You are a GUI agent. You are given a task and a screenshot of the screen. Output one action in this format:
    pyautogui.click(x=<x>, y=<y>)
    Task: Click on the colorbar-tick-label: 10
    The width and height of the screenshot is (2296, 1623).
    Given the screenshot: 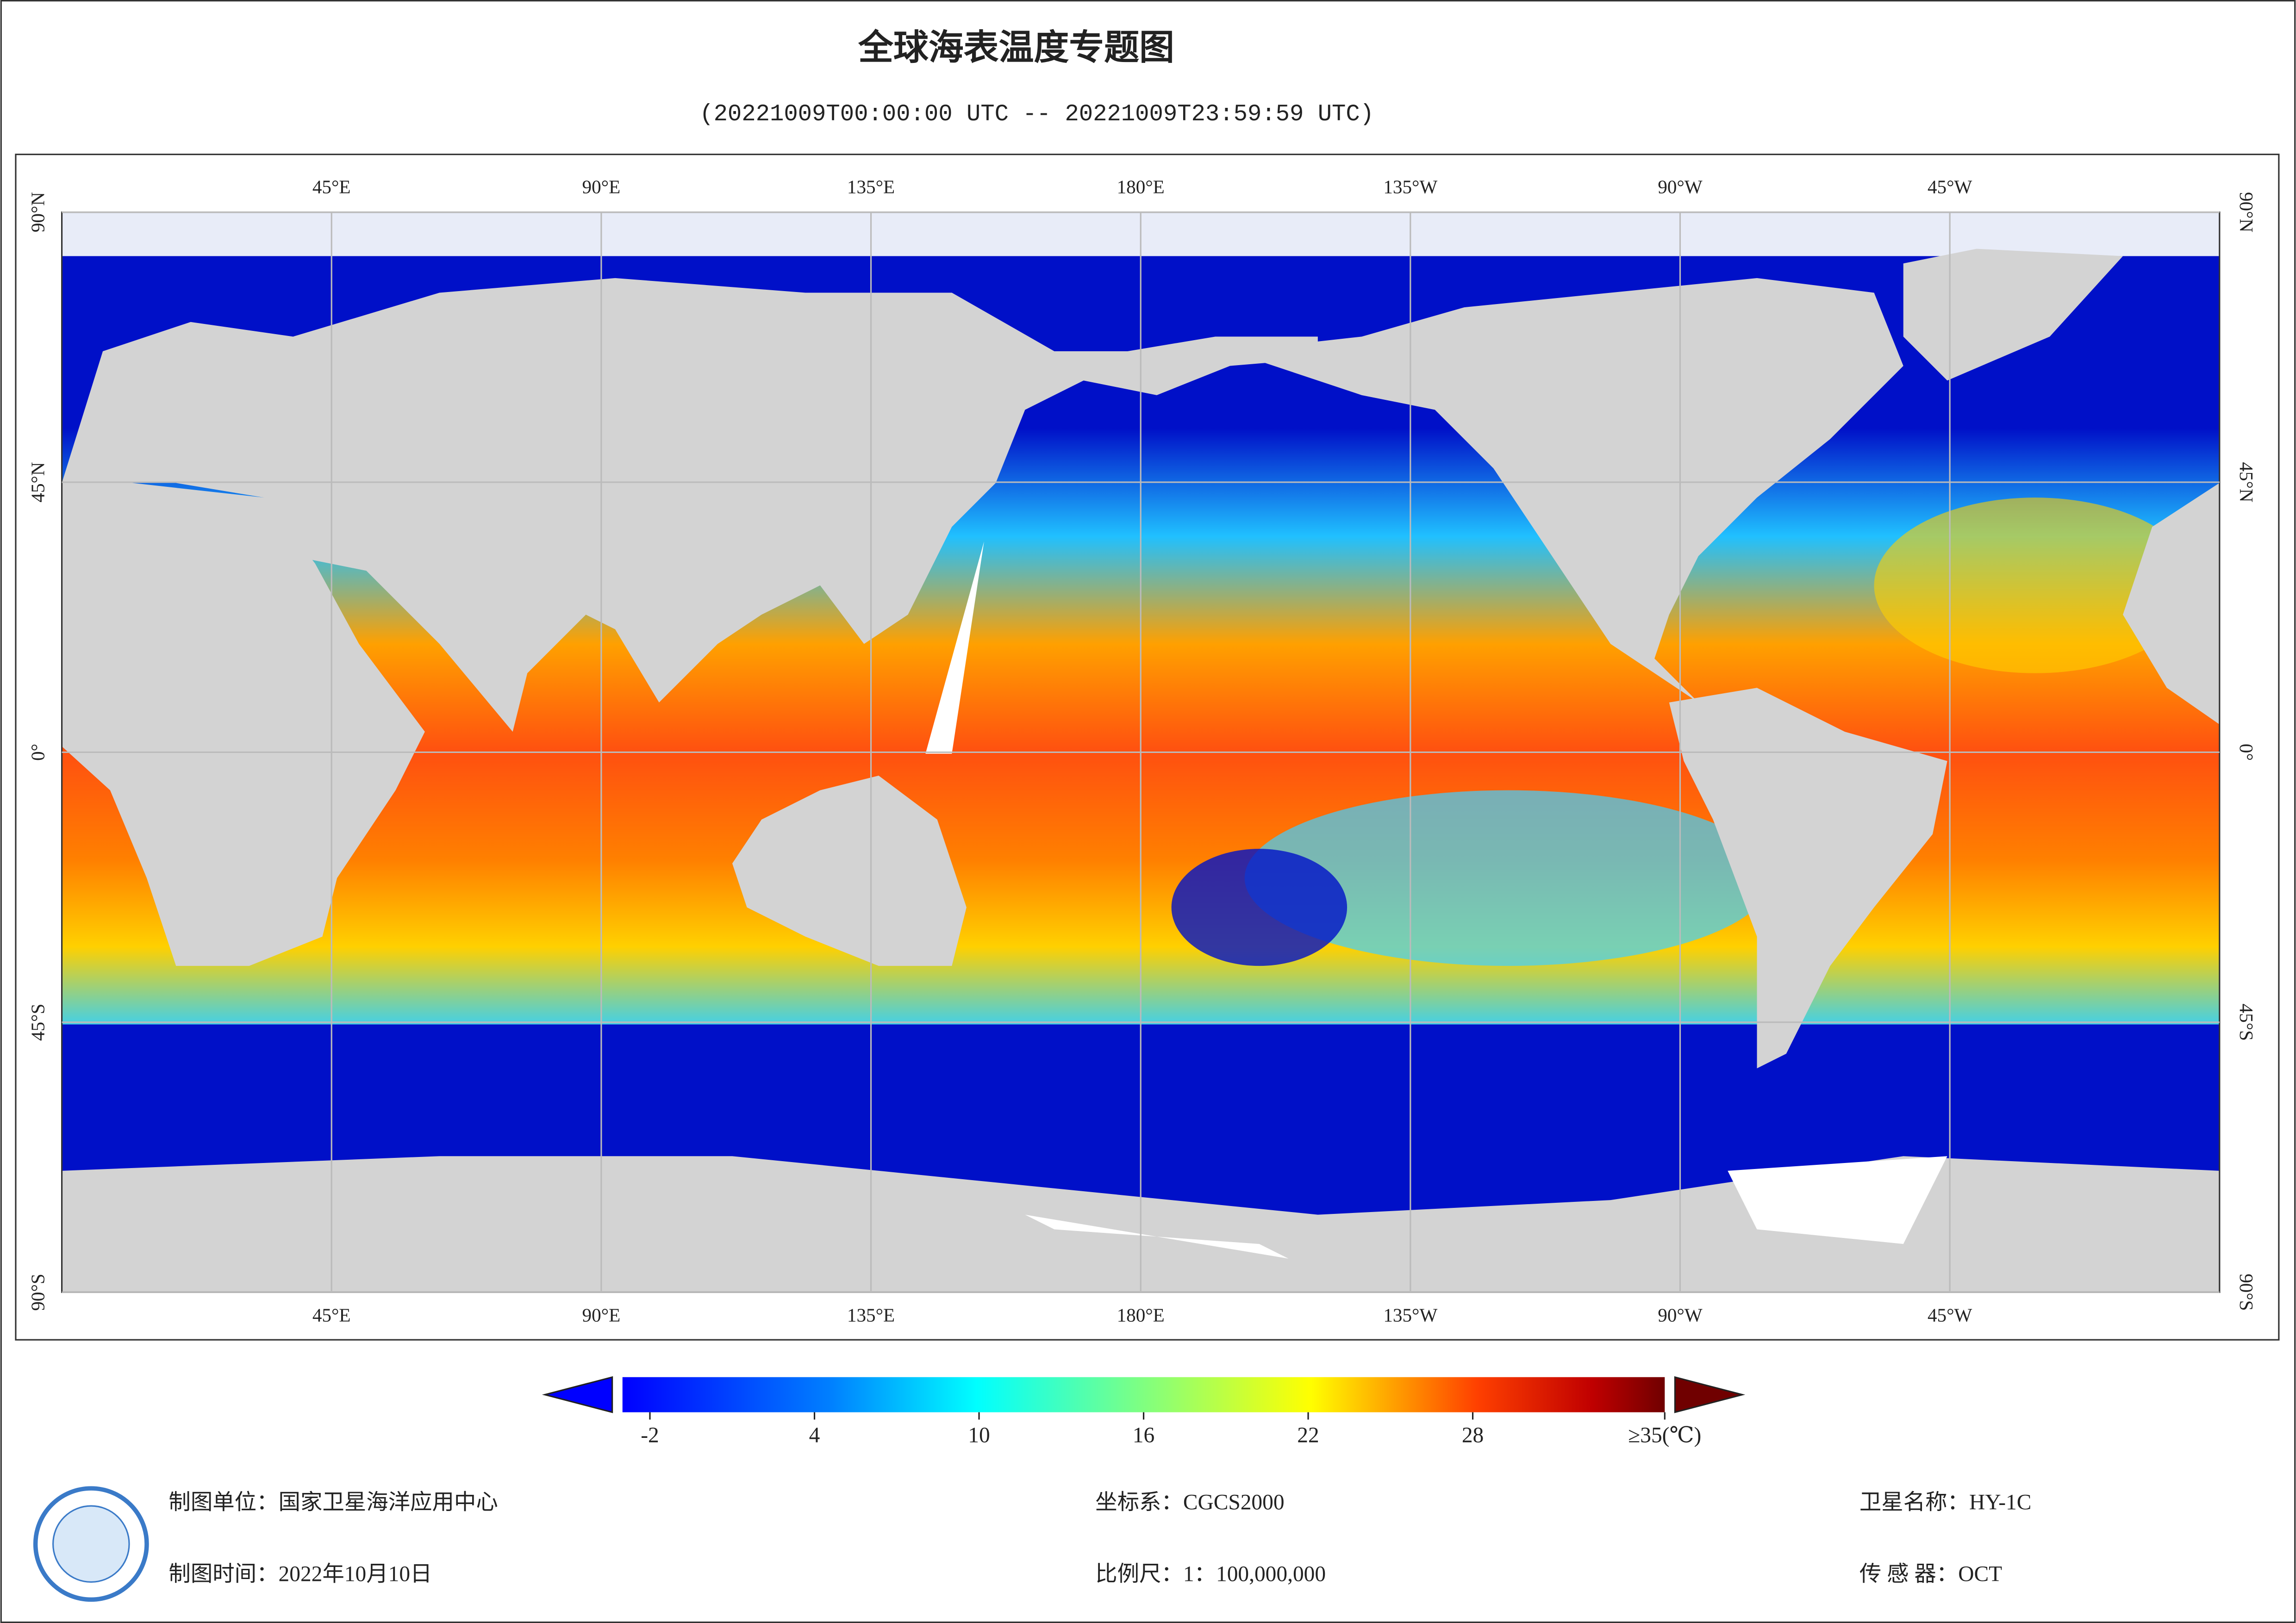 What is the action you would take?
    pyautogui.click(x=979, y=1435)
    